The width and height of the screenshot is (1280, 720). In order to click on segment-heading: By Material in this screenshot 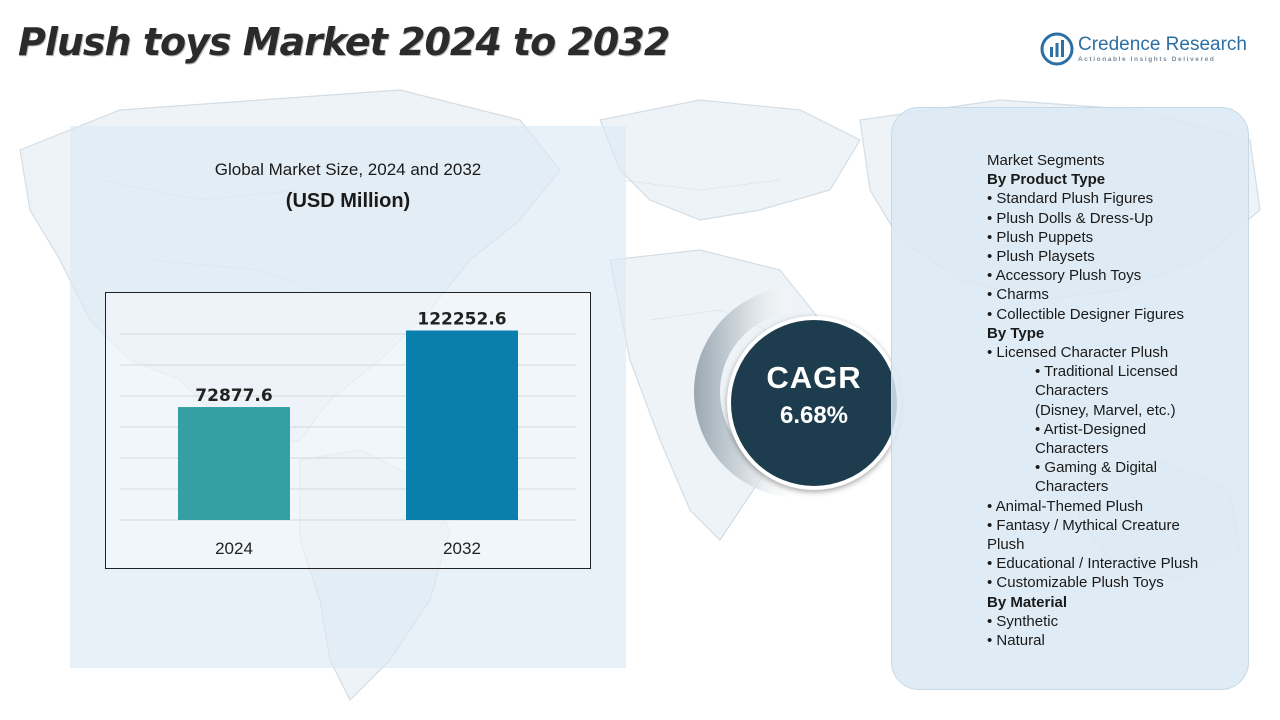, I will do `click(1027, 602)`.